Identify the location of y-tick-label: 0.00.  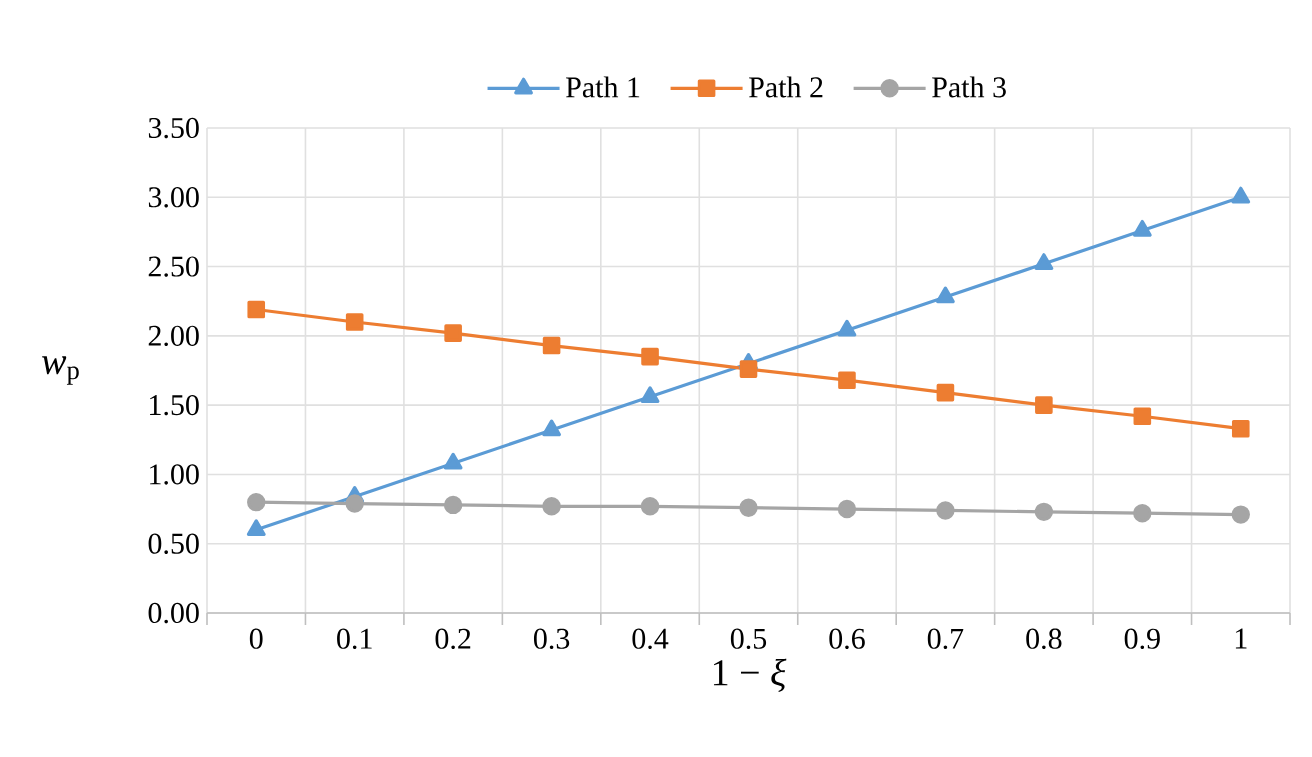
(173, 613).